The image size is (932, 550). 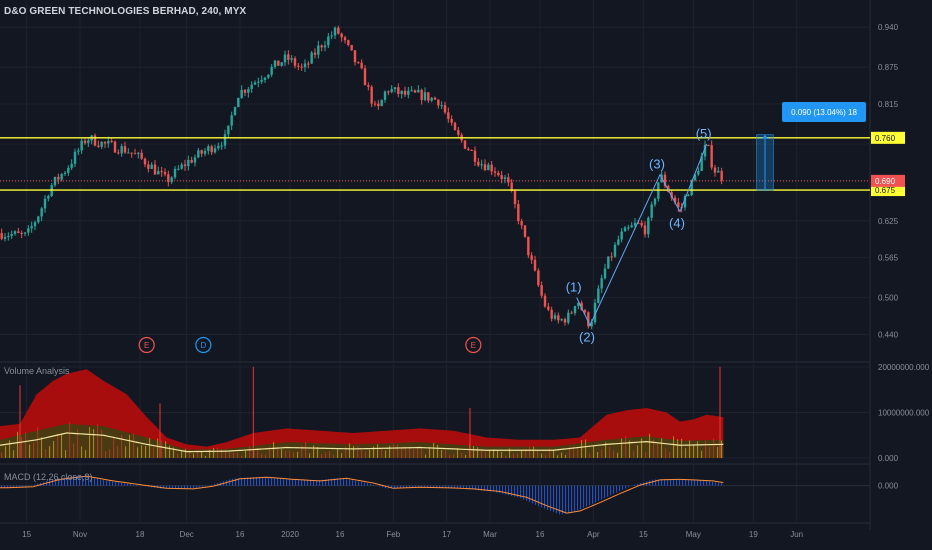 What do you see at coordinates (140, 534) in the screenshot?
I see `x-tick-label: 18` at bounding box center [140, 534].